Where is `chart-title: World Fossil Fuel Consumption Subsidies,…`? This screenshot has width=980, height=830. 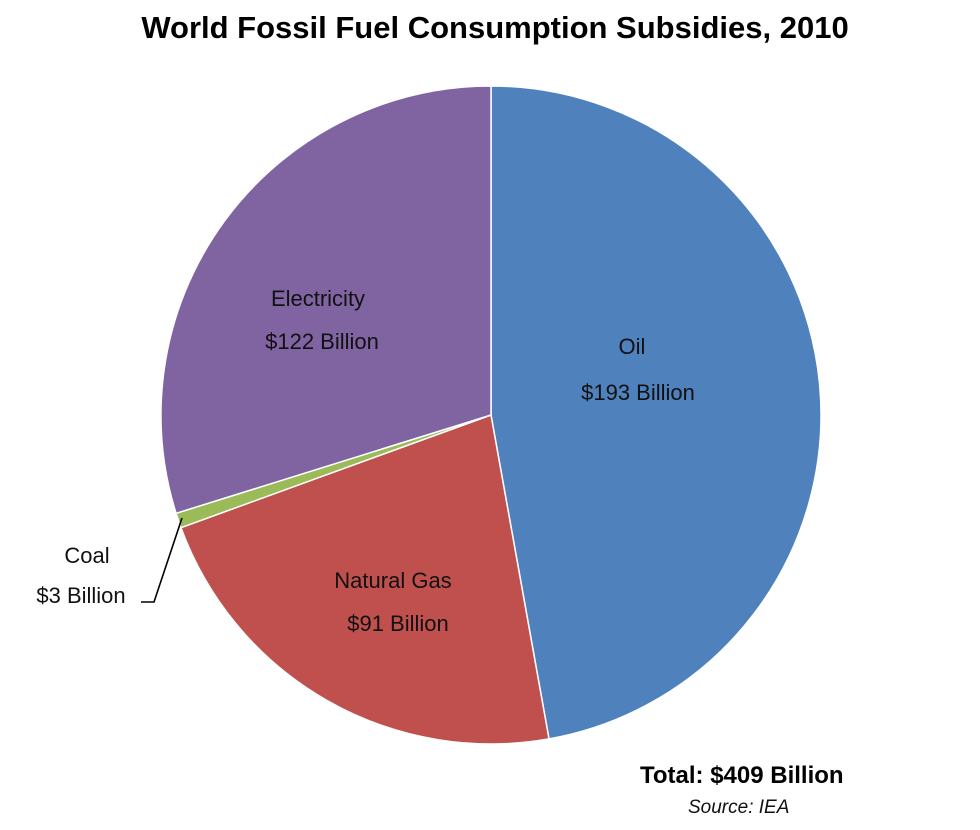 chart-title: World Fossil Fuel Consumption Subsidies,… is located at coordinates (495, 27).